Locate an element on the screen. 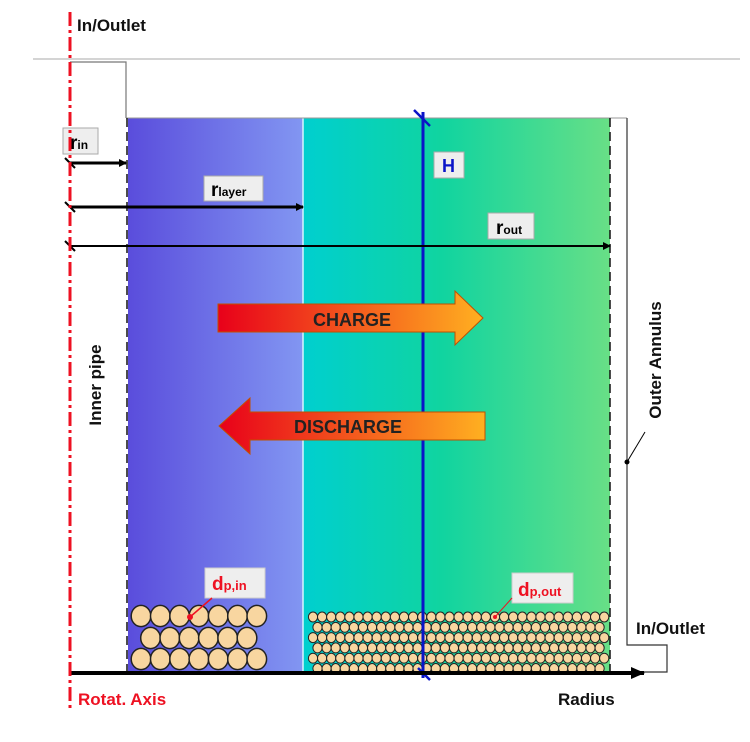 This screenshot has width=750, height=742. svg-text: rlayer is located at coordinates (229, 190).